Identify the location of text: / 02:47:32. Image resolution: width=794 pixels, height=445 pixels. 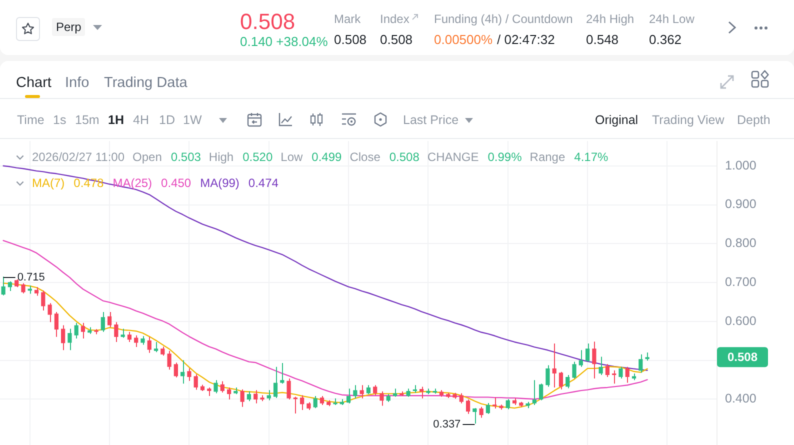
(526, 40).